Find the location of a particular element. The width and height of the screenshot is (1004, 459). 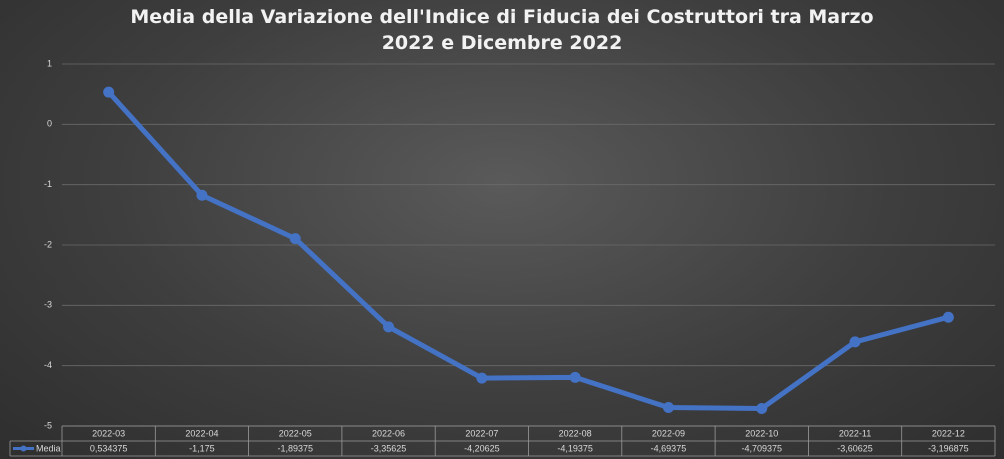

table-value: -4,20625 is located at coordinates (482, 448).